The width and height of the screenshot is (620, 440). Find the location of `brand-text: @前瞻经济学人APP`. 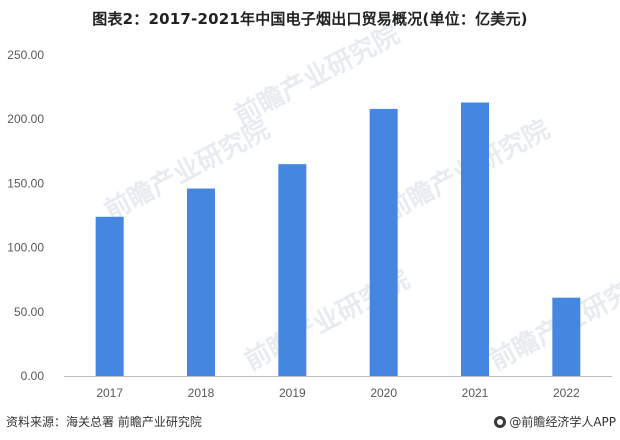

brand-text: @前瞻经济学人APP is located at coordinates (562, 422).